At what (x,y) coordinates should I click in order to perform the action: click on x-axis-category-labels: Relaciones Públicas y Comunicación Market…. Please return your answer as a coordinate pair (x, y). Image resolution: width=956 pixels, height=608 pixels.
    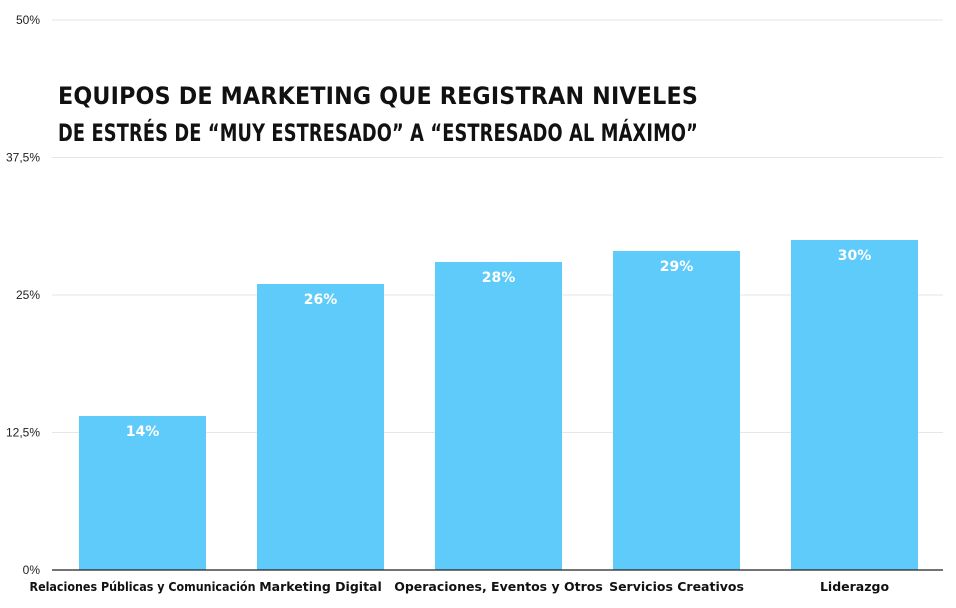
    Looking at the image, I should click on (460, 586).